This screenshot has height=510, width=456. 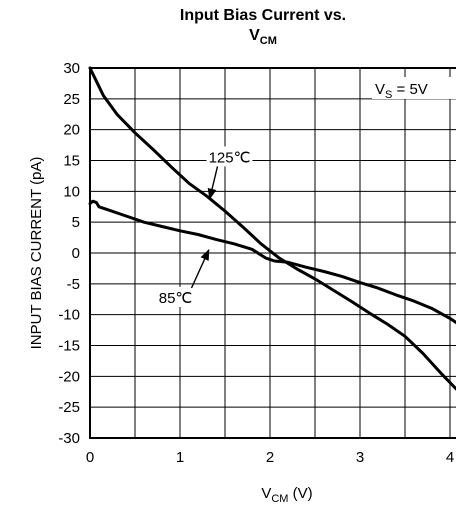 I want to click on y-tick-label: 5, so click(x=76, y=222).